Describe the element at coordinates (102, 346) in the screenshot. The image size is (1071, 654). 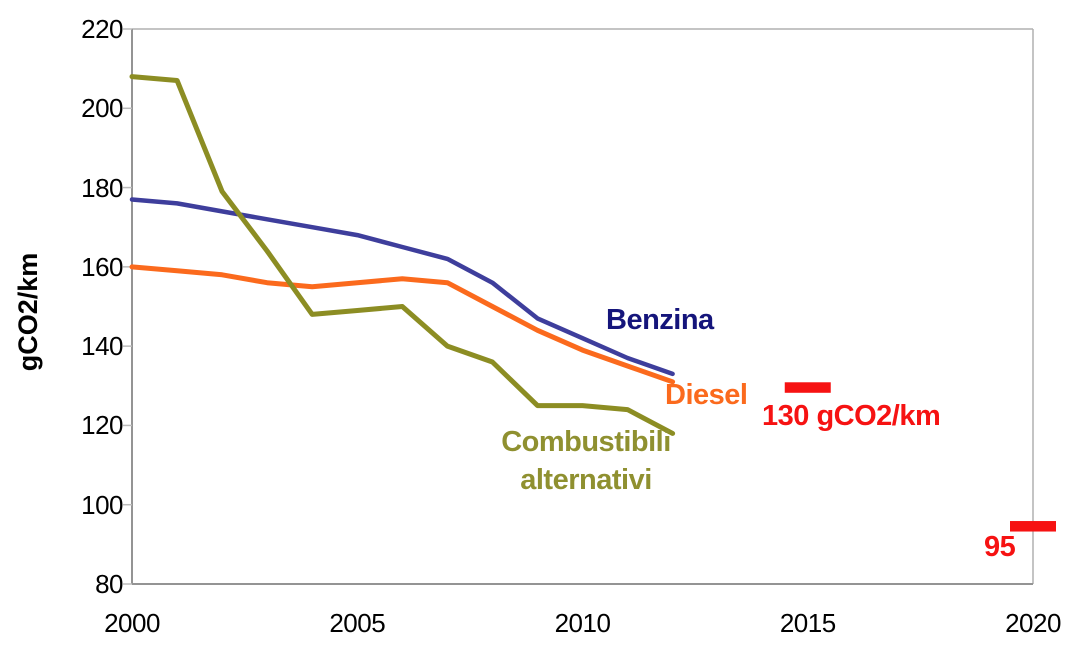
I see `y-tick-label: 140` at that location.